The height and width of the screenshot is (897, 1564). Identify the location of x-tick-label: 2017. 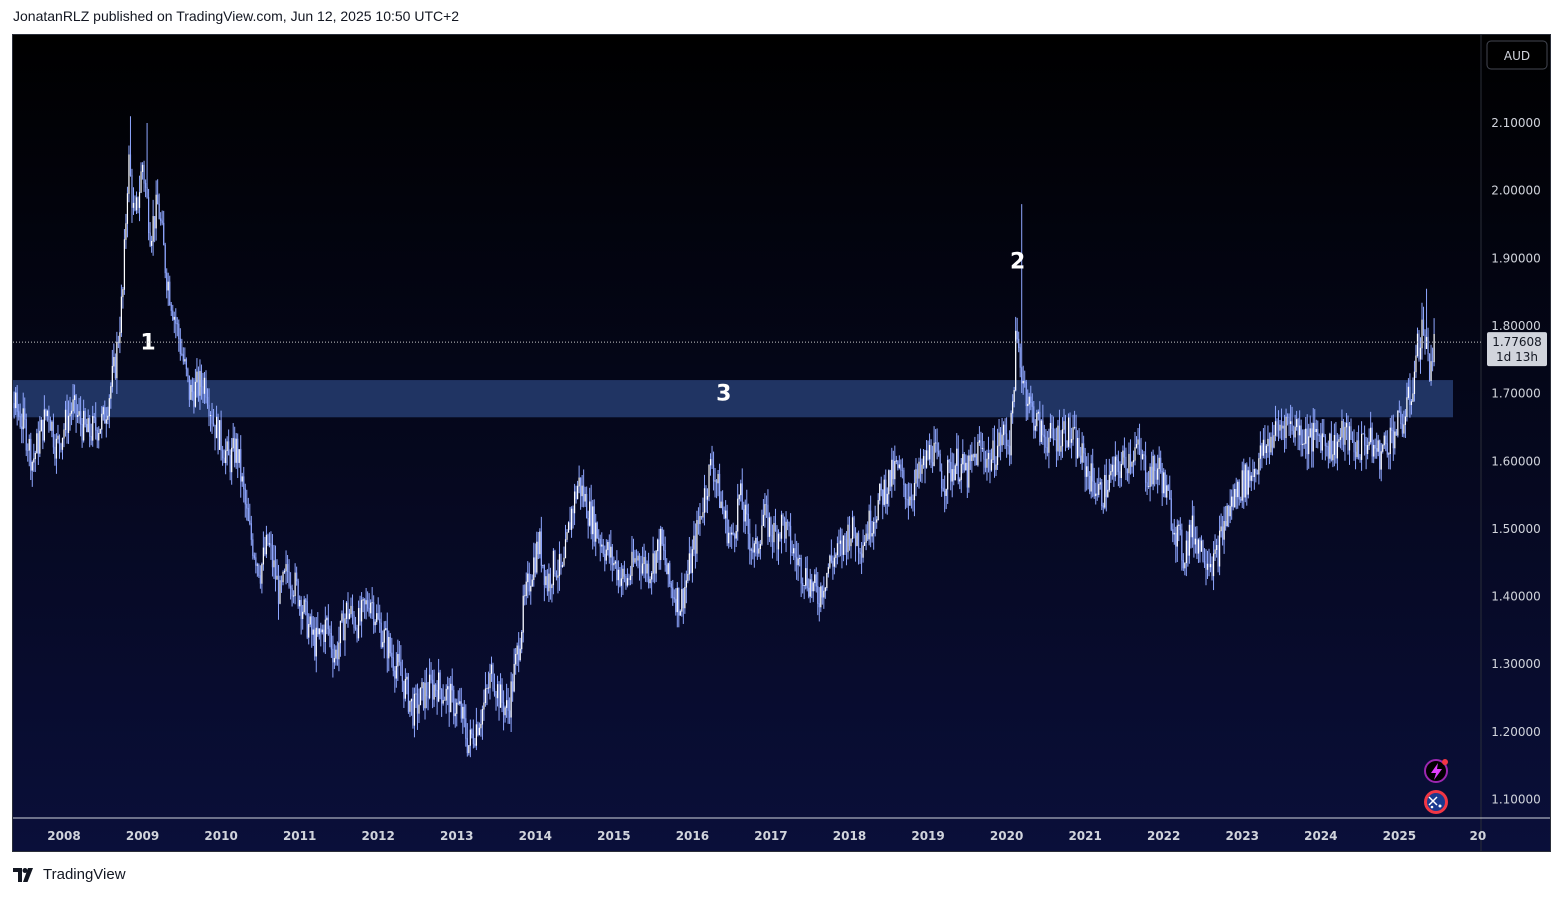
(770, 836).